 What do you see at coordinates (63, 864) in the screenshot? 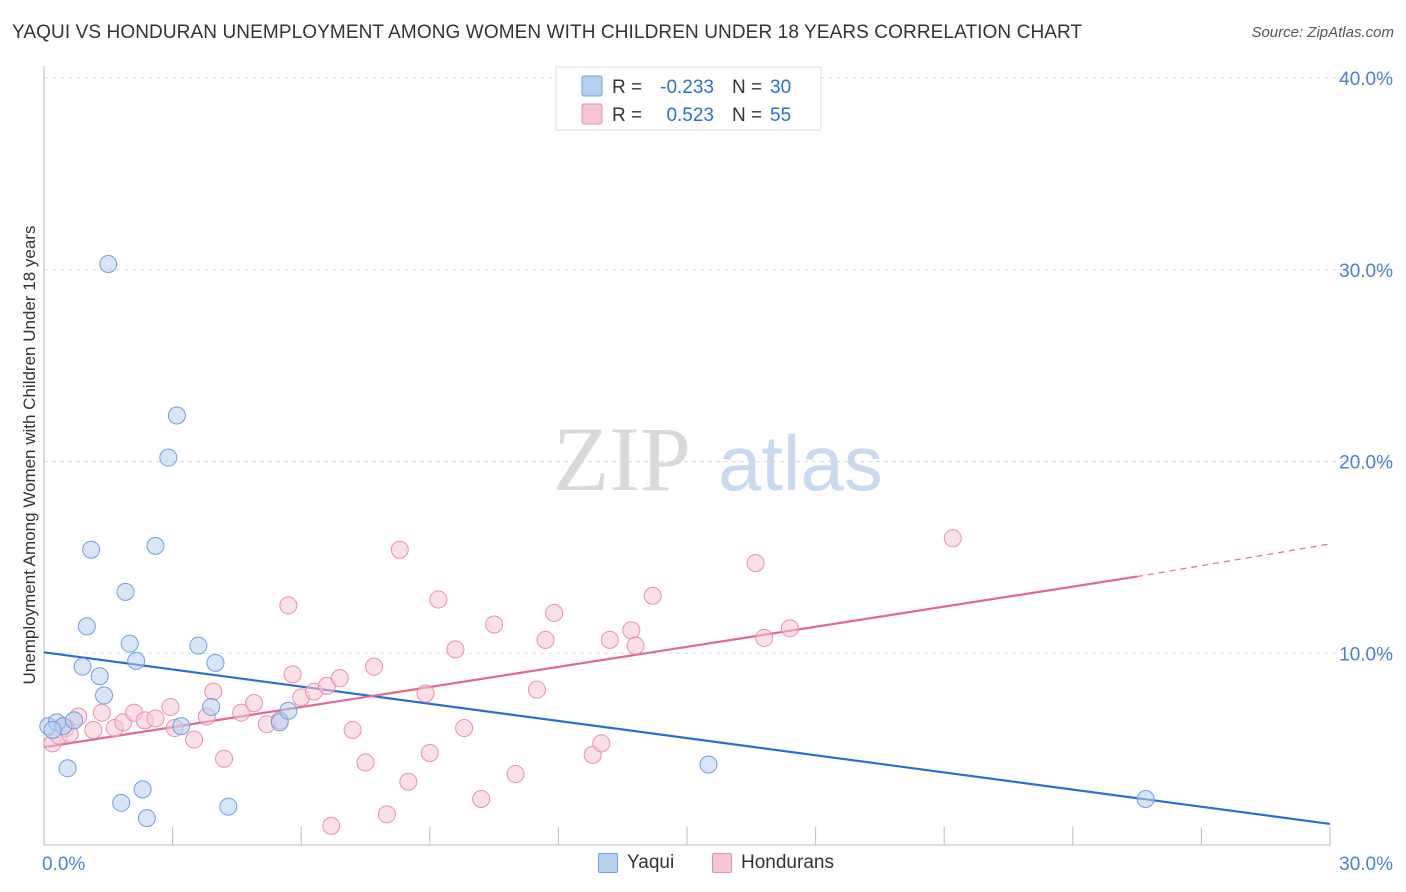
I see `x-tick-label: 0.0%` at bounding box center [63, 864].